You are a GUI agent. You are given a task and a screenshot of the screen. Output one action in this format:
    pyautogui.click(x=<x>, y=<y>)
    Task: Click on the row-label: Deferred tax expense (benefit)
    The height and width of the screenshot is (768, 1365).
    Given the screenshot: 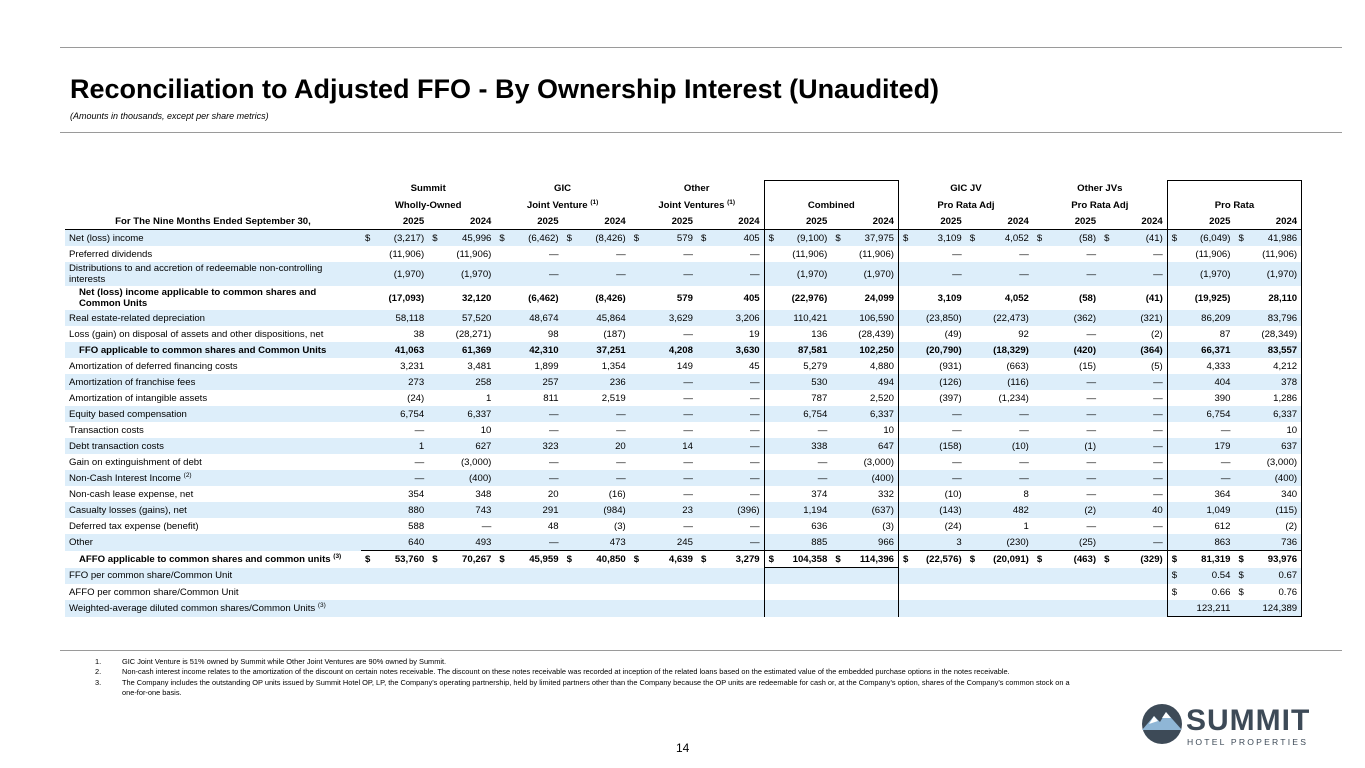 What is the action you would take?
    pyautogui.click(x=213, y=526)
    